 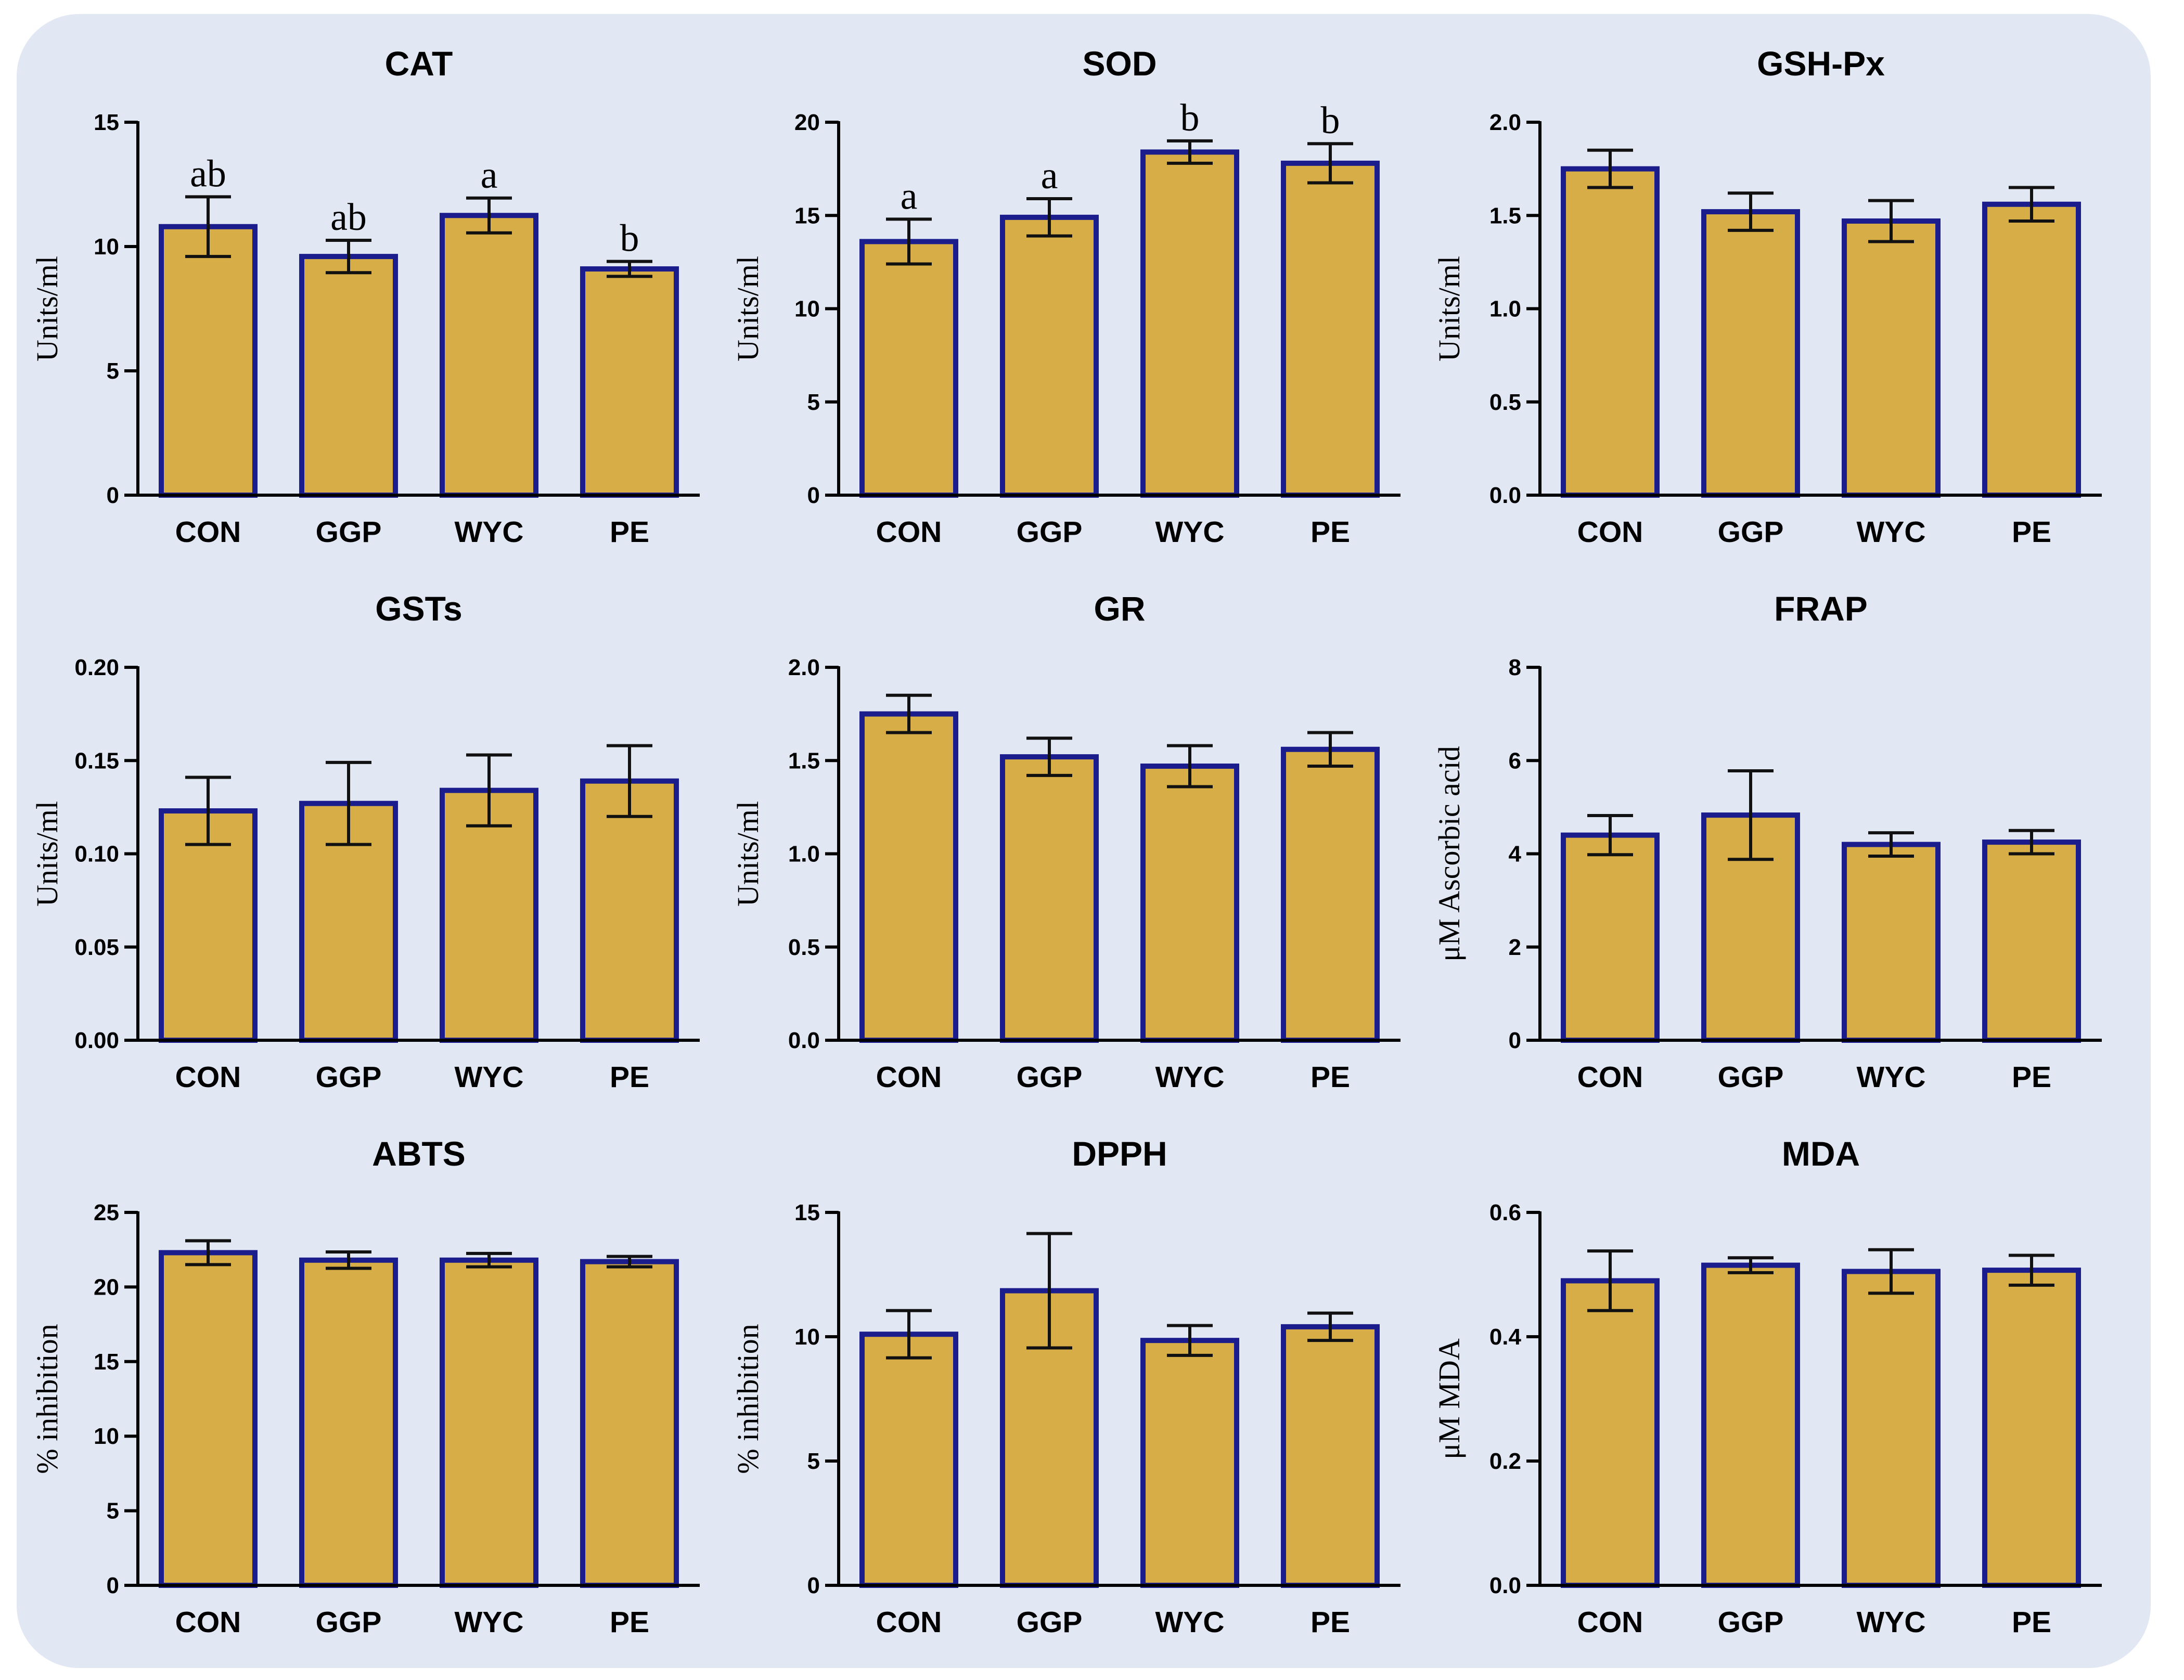 I want to click on chart-panel-gr: GR Units/ml 0.0 0.5 1.0 1.5 2.0 CON GGP WYC PE, so click(x=1066, y=842).